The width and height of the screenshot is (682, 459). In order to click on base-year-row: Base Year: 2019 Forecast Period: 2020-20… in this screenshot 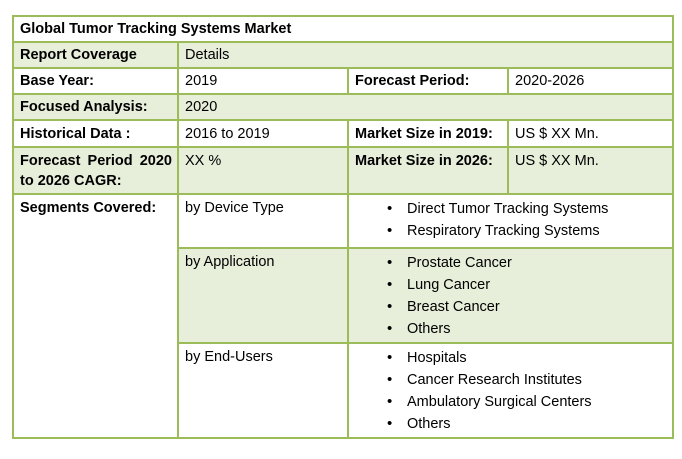, I will do `click(343, 81)`.